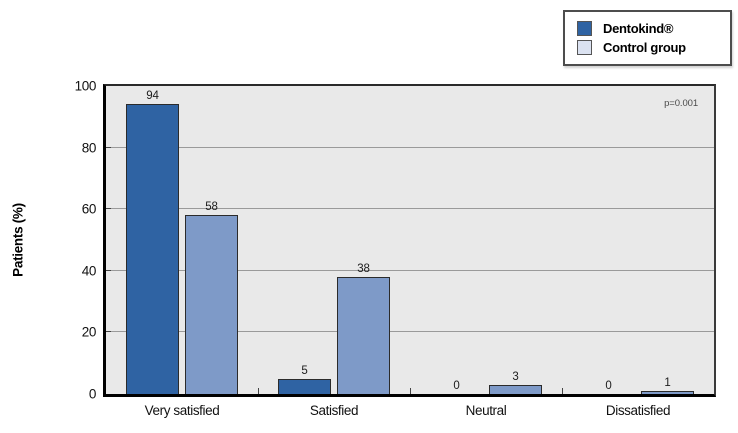 The height and width of the screenshot is (433, 738). I want to click on x-axis-label: Neutral, so click(486, 410).